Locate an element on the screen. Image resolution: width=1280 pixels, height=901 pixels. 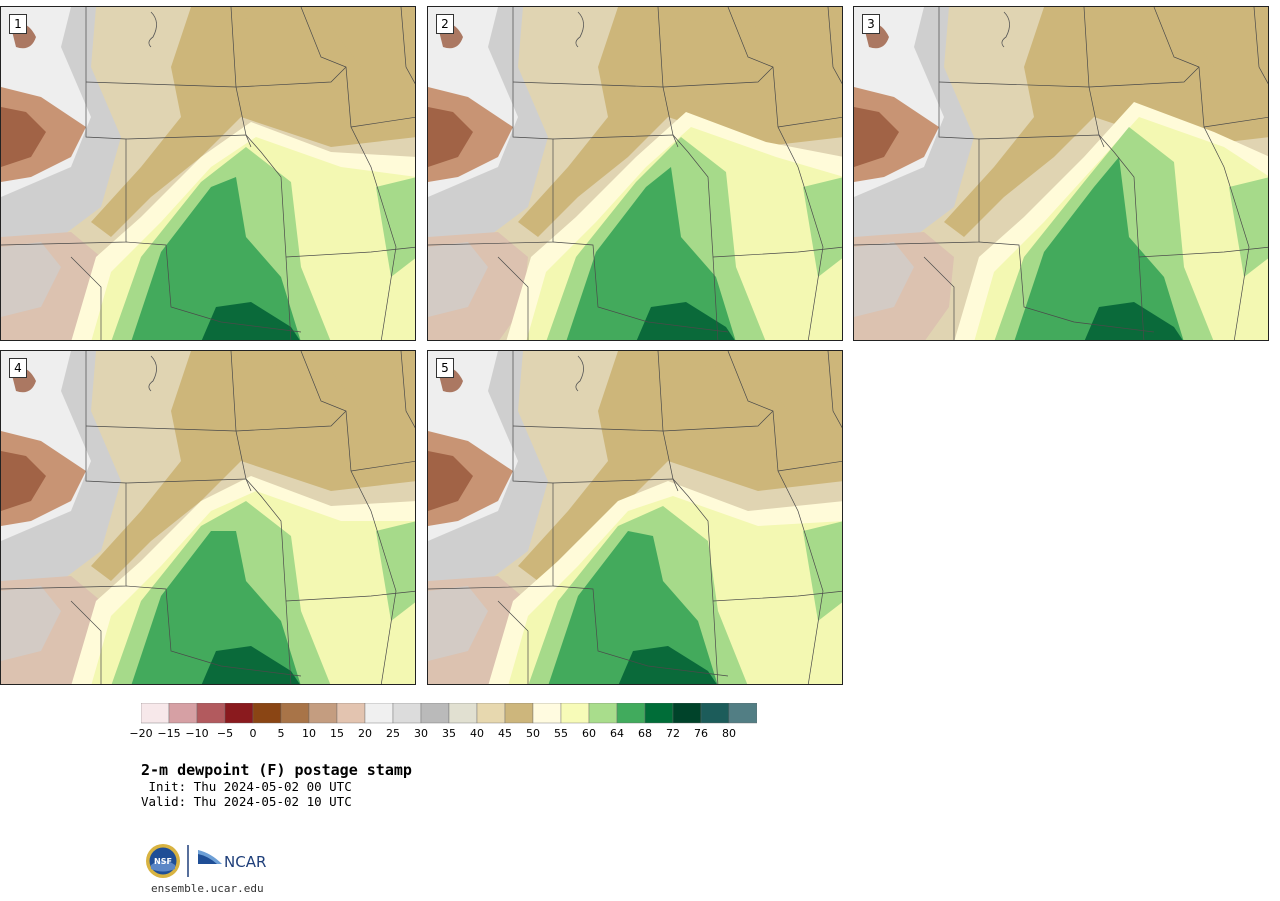
colorbar-tick-label: 80 is located at coordinates (729, 733).